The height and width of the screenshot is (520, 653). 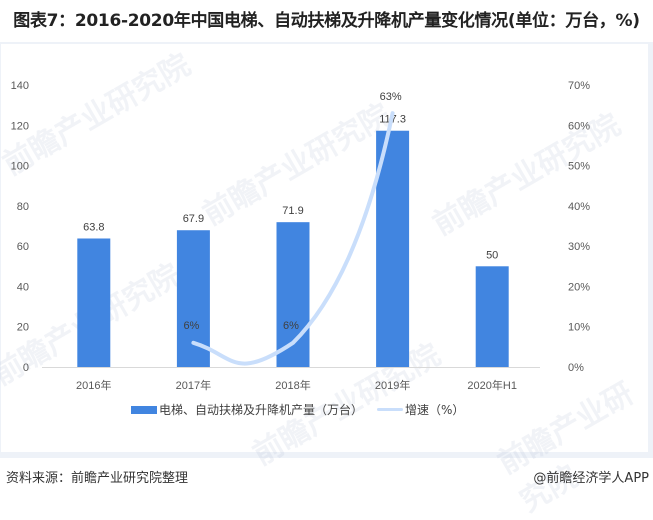 I want to click on bar-value-label: 63.8, so click(x=93, y=227).